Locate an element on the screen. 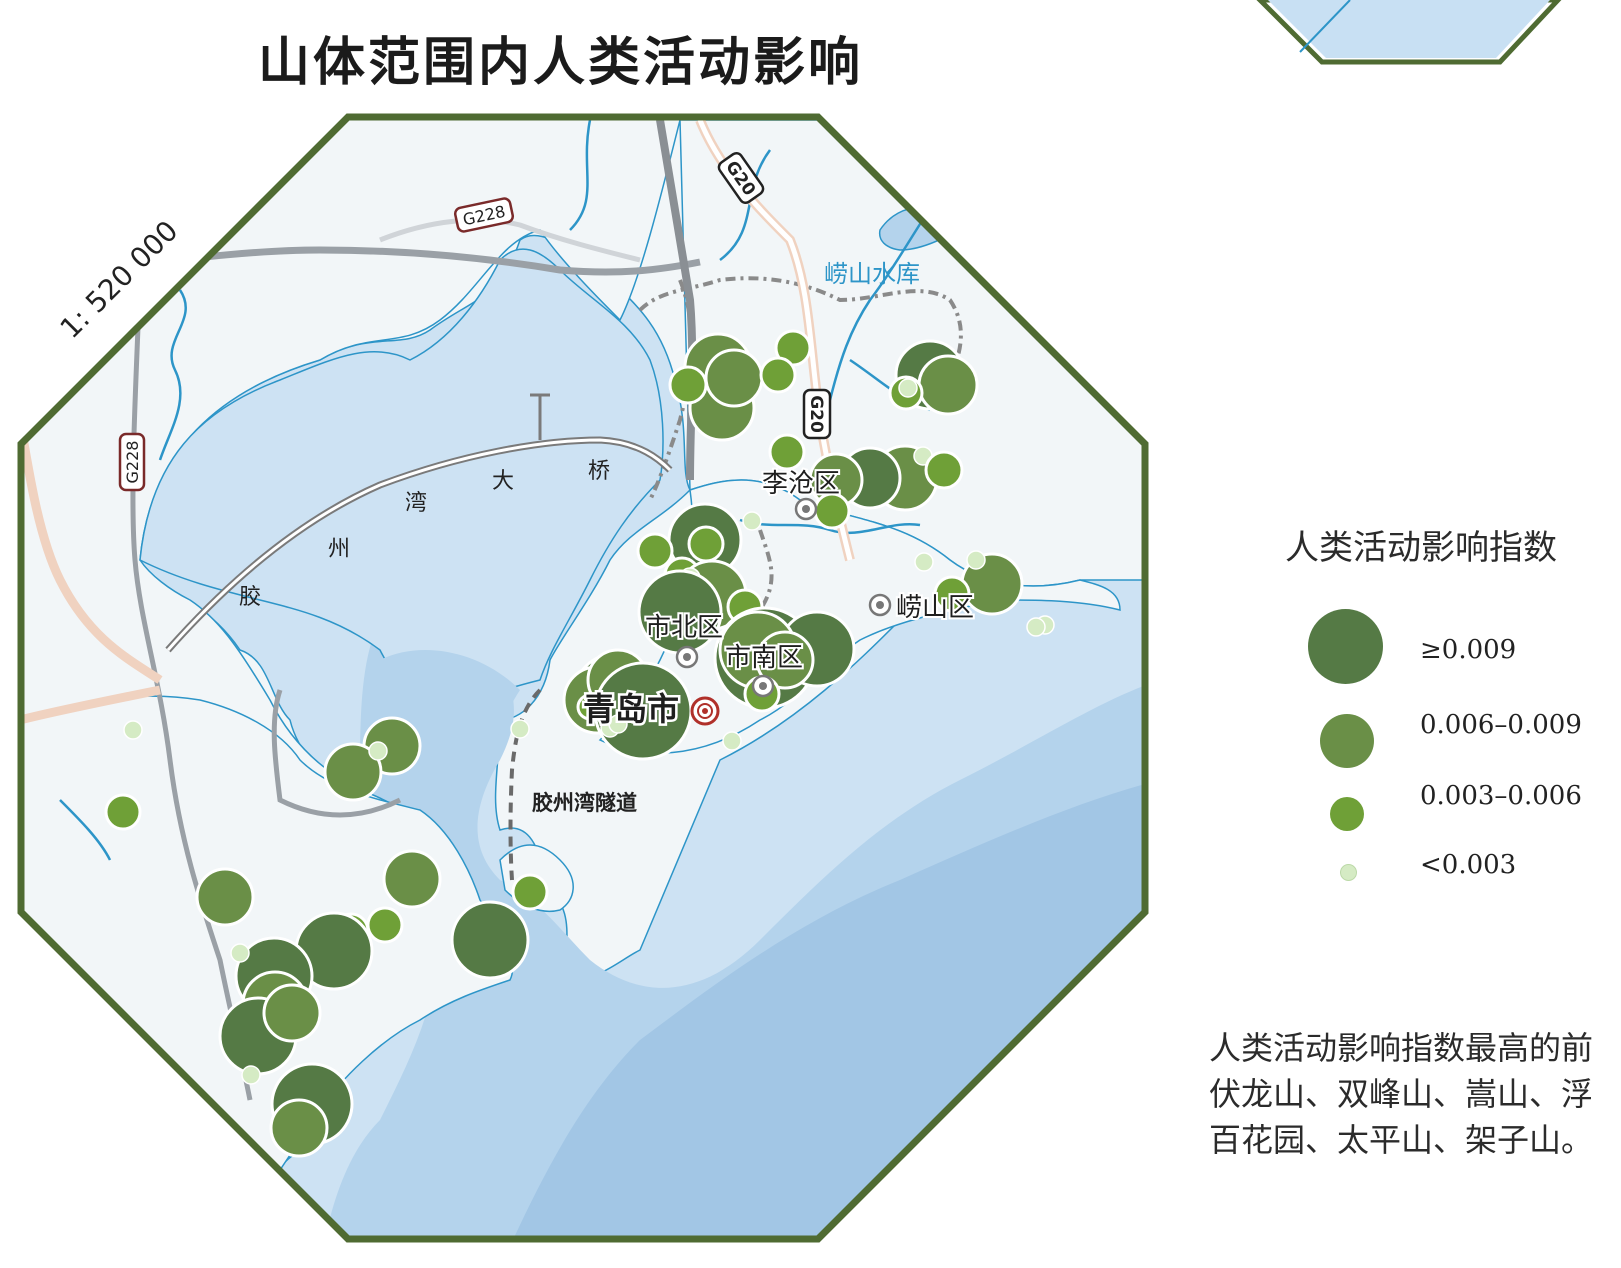 The image size is (1621, 1268). description-line-2: 伏龙山、双峰山、嵩山、浮 is located at coordinates (1401, 1094).